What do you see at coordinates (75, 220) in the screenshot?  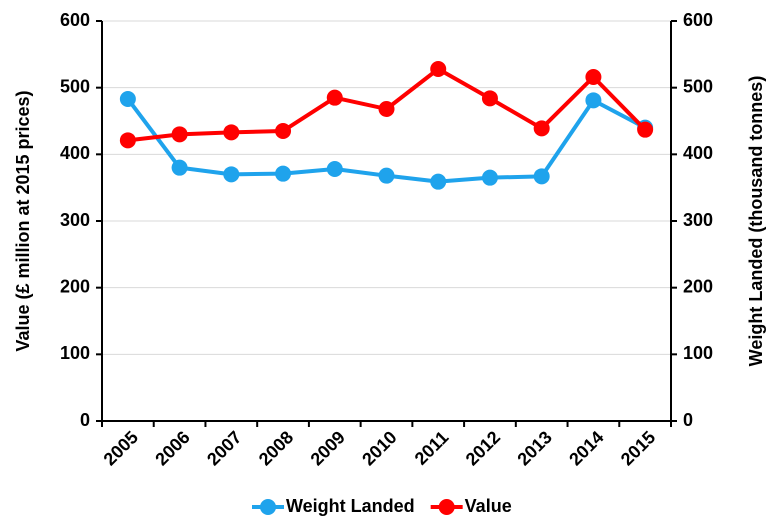 I see `y-tick-label: 300` at bounding box center [75, 220].